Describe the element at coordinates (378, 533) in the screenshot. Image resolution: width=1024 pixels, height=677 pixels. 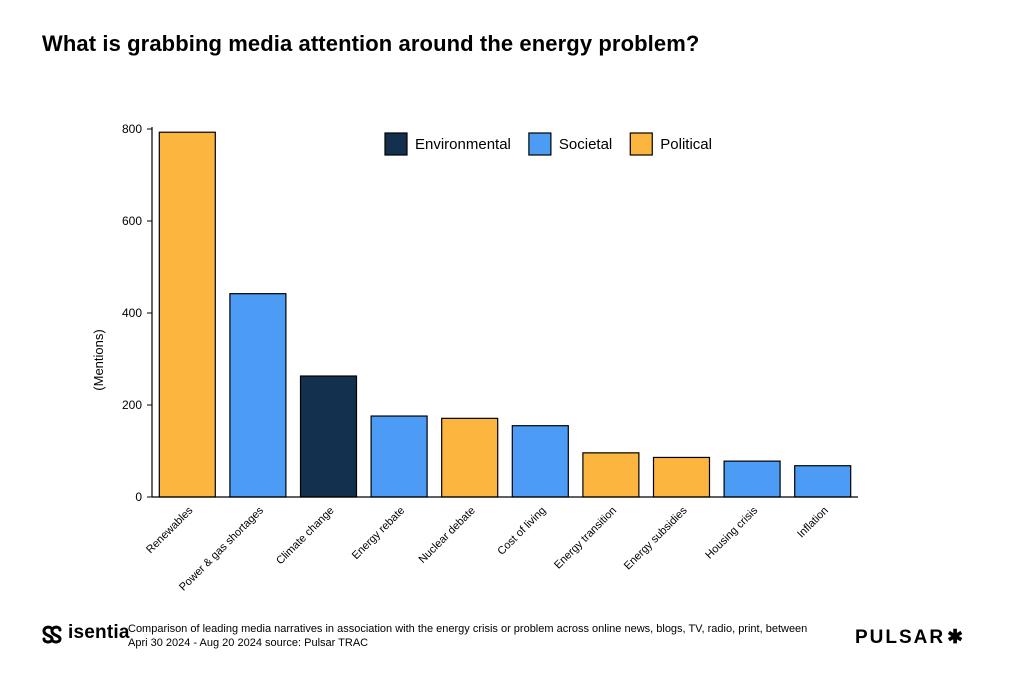
I see `x-tick-label: Energy rebate` at that location.